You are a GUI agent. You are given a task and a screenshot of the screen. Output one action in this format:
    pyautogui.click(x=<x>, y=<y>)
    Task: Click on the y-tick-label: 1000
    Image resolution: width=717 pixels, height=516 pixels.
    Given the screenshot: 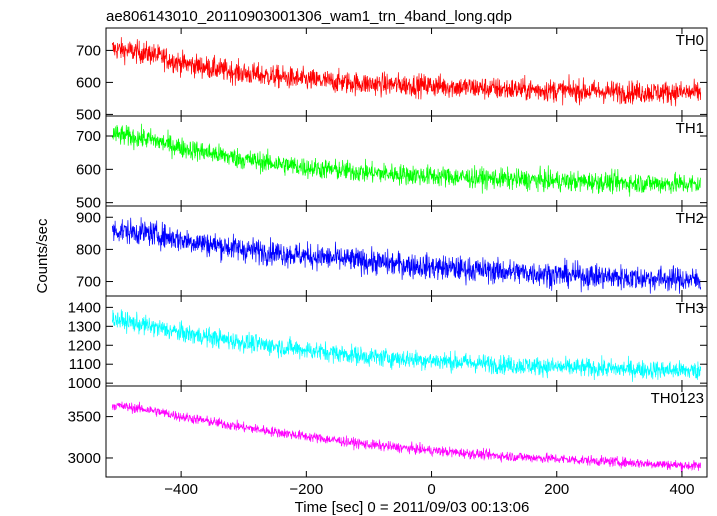 What is the action you would take?
    pyautogui.click(x=84, y=383)
    